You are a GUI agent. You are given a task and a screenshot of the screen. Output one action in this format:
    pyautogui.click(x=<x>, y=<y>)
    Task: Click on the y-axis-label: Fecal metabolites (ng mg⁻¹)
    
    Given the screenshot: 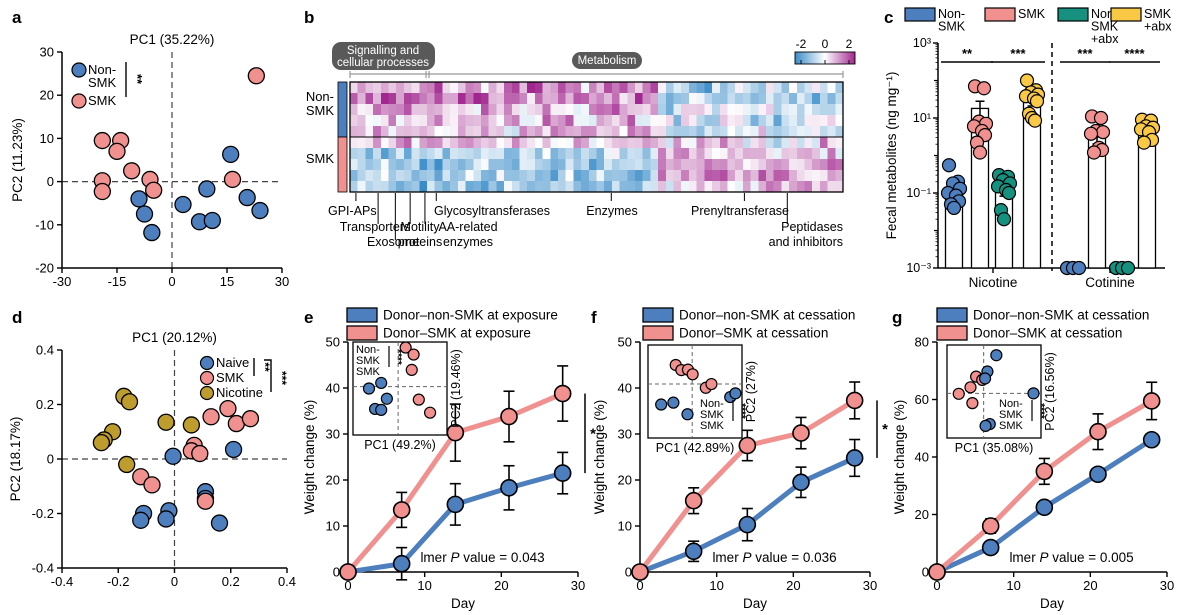 What is the action you would take?
    pyautogui.click(x=891, y=156)
    